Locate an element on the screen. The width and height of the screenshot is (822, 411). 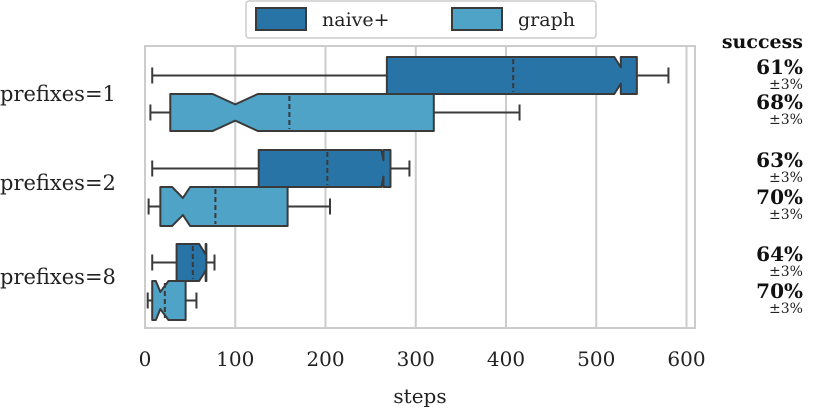
x-tick-label: 400 is located at coordinates (506, 359).